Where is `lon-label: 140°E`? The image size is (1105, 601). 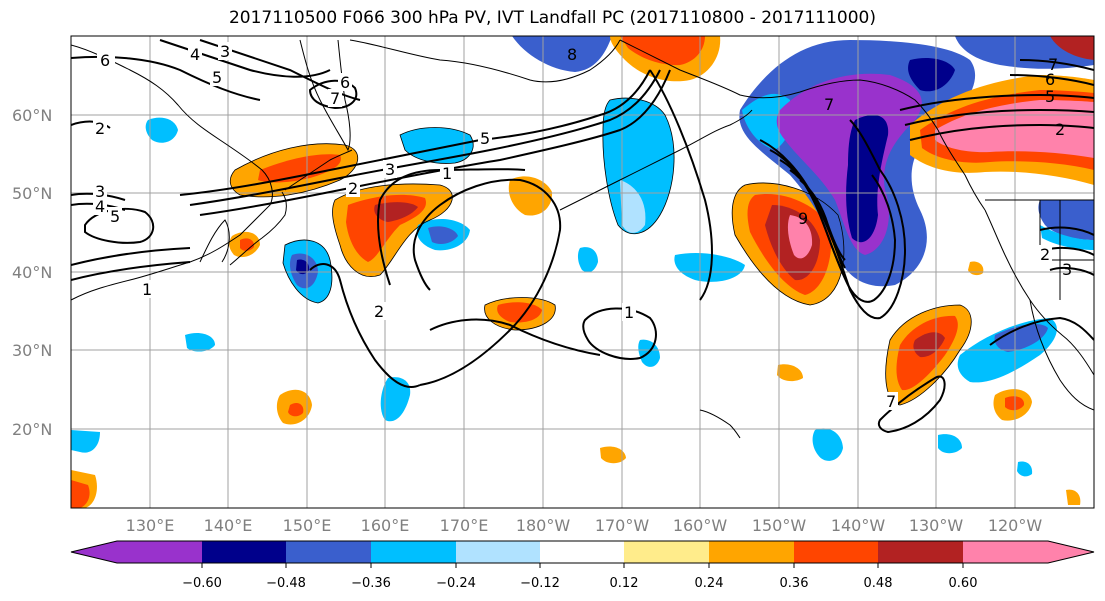 lon-label: 140°E is located at coordinates (228, 525).